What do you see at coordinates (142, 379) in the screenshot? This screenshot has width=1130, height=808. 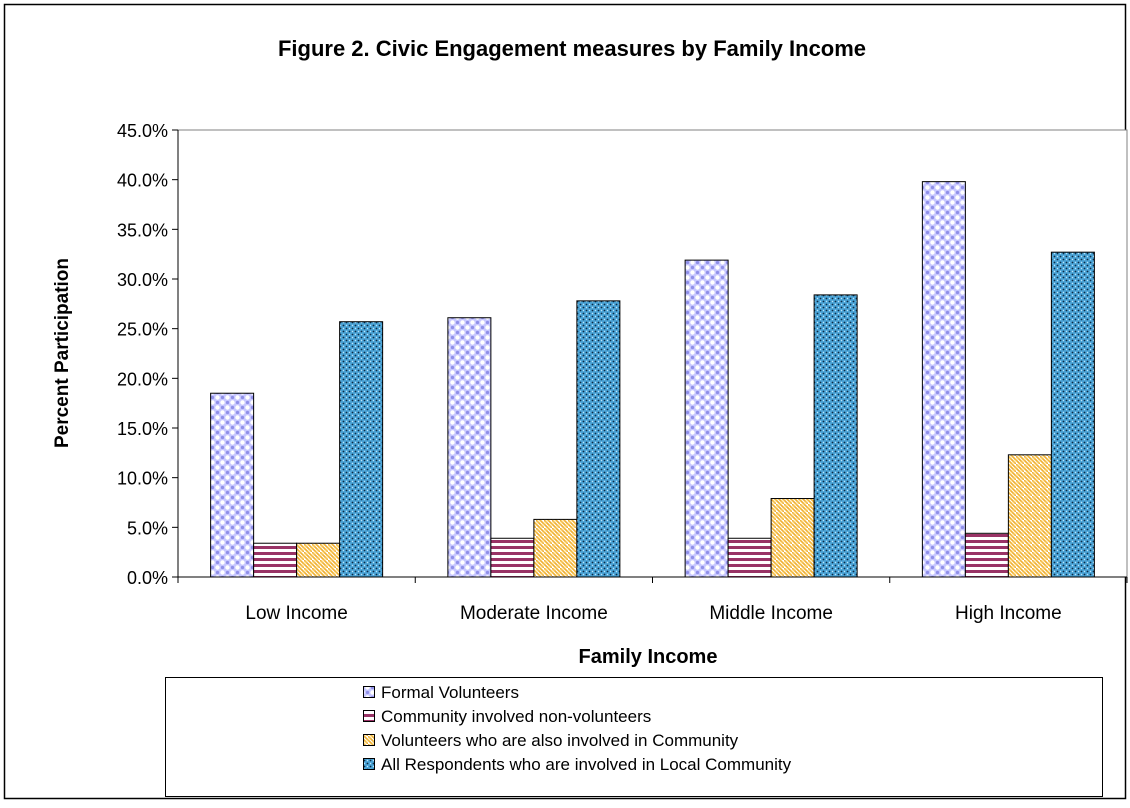 I see `y-tick-label: 20.0%` at bounding box center [142, 379].